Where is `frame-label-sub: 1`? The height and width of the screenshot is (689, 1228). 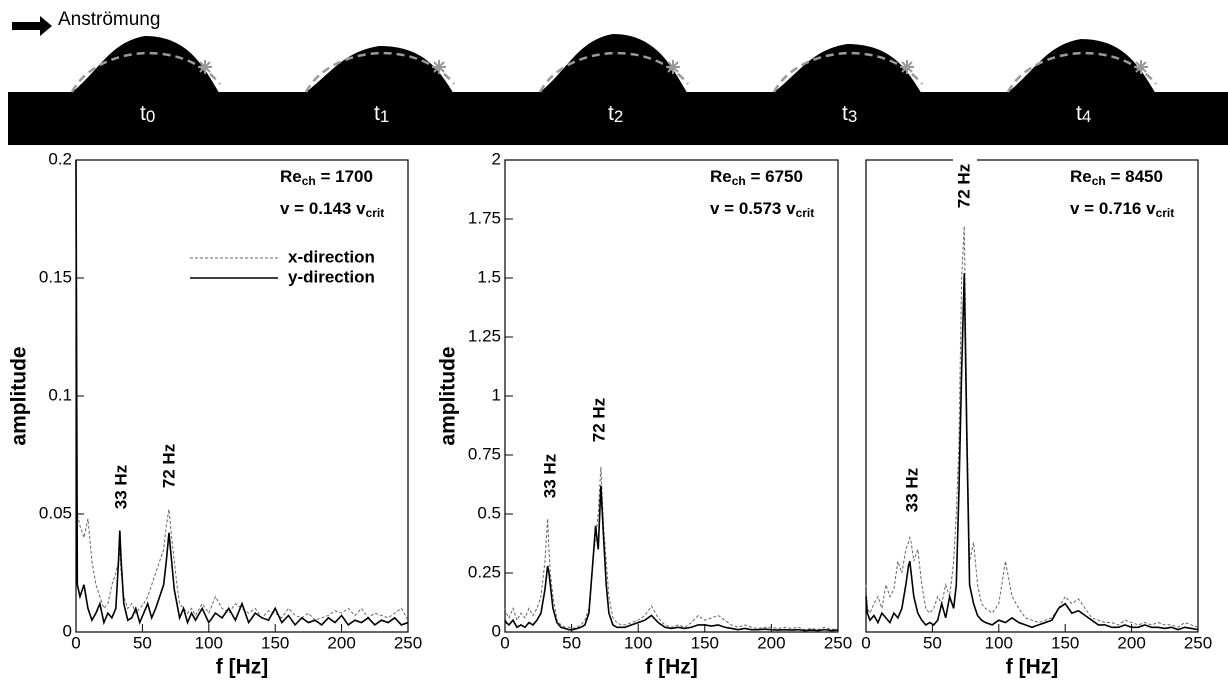 frame-label-sub: 1 is located at coordinates (384, 116).